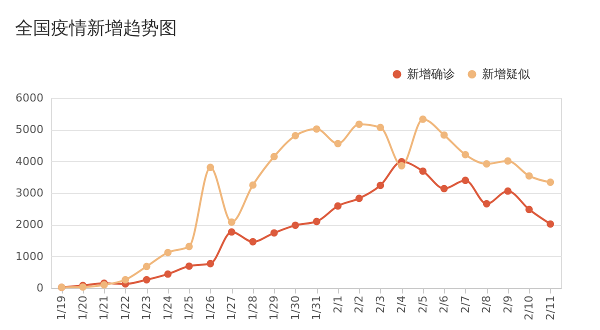  I want to click on x-tick-label: 2/10, so click(529, 308).